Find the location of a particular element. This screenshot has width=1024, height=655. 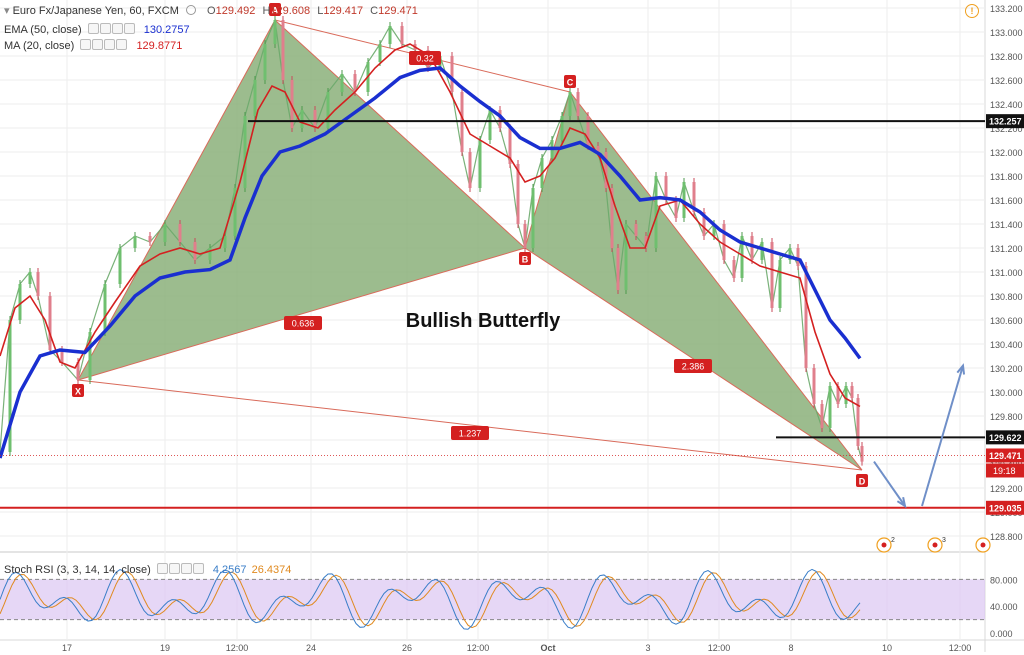

level-tag-label: 129.622 is located at coordinates (1005, 438).